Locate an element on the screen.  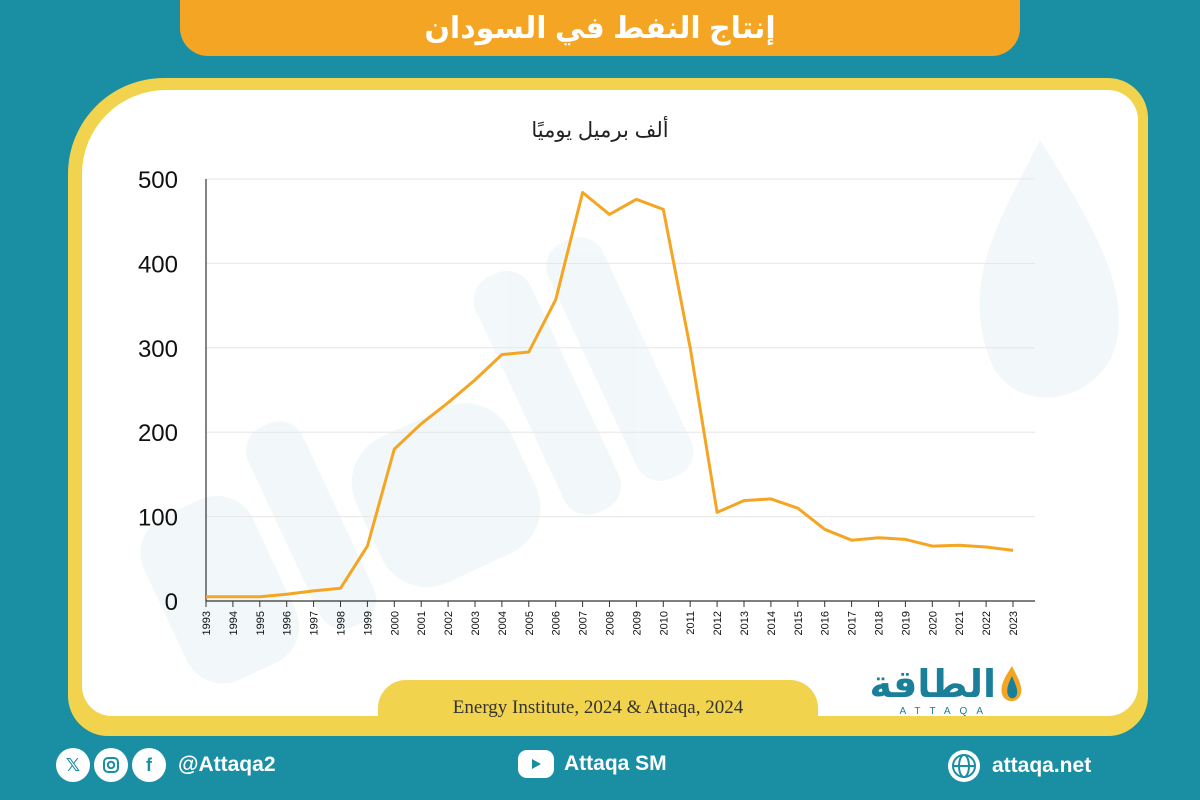
y-tick-labels: 0 100 200 300 400 500 is located at coordinates (158, 391).